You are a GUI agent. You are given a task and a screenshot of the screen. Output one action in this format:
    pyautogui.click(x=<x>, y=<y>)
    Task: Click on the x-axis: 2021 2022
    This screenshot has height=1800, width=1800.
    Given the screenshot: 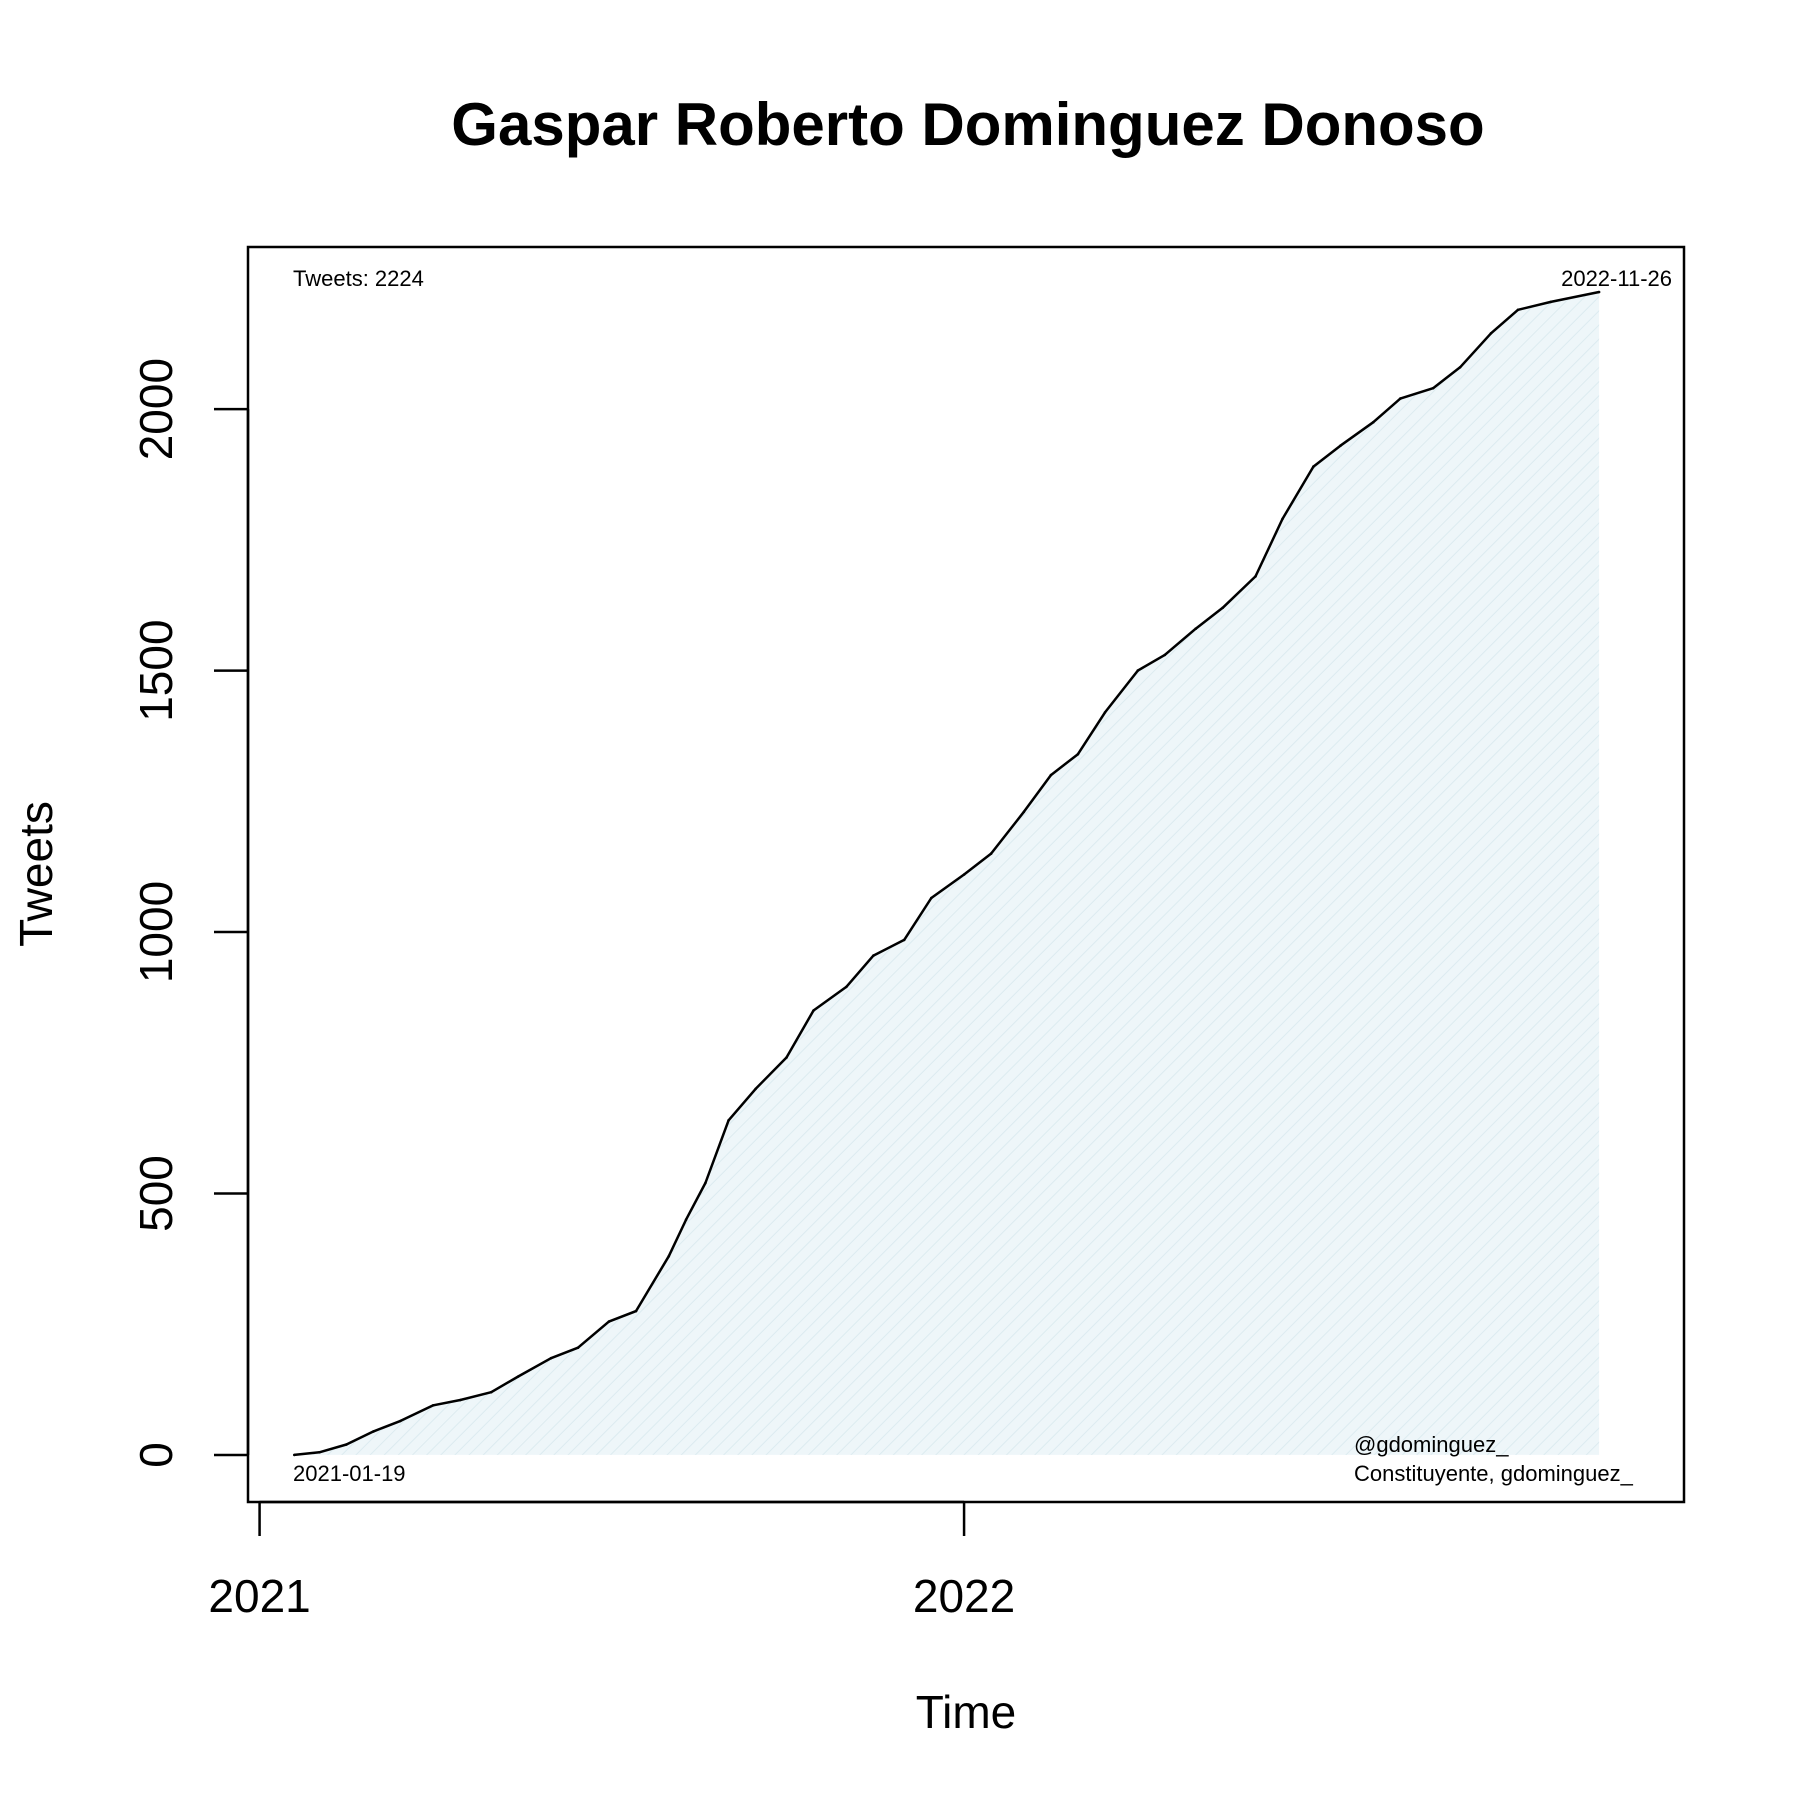 What is the action you would take?
    pyautogui.click(x=611, y=1561)
    